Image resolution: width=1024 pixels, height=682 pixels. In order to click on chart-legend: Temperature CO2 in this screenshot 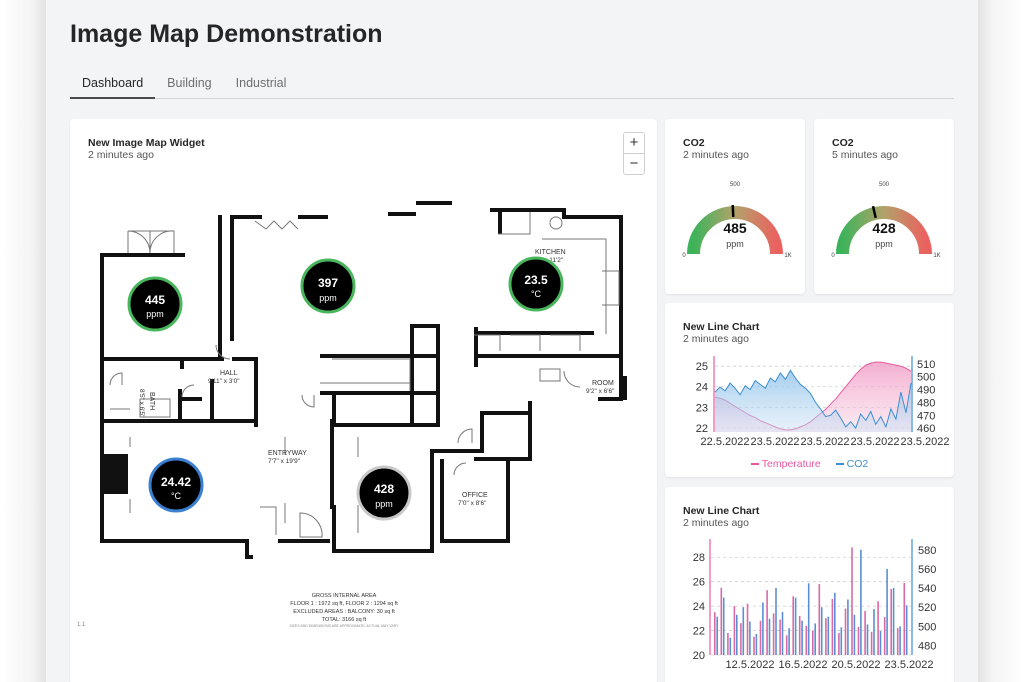, I will do `click(809, 464)`.